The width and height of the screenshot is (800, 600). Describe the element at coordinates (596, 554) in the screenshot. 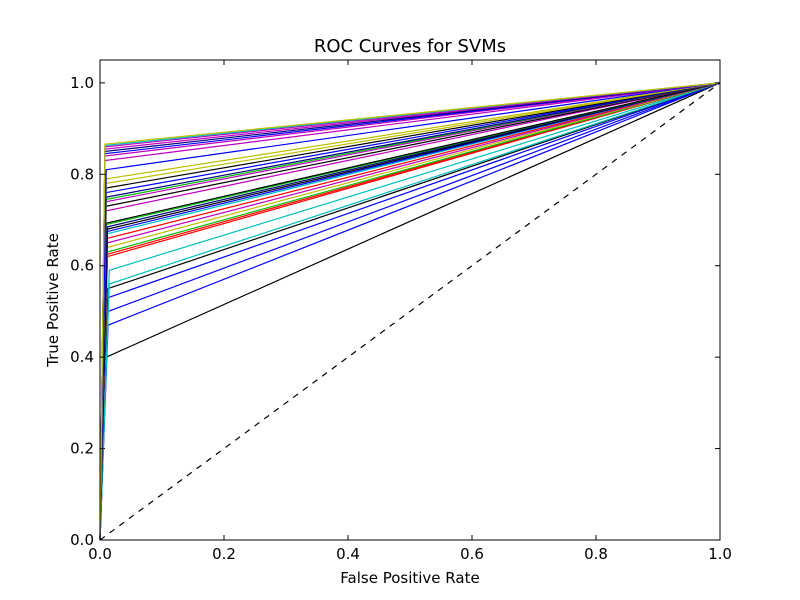

I see `x-tick-label: 0.8` at that location.